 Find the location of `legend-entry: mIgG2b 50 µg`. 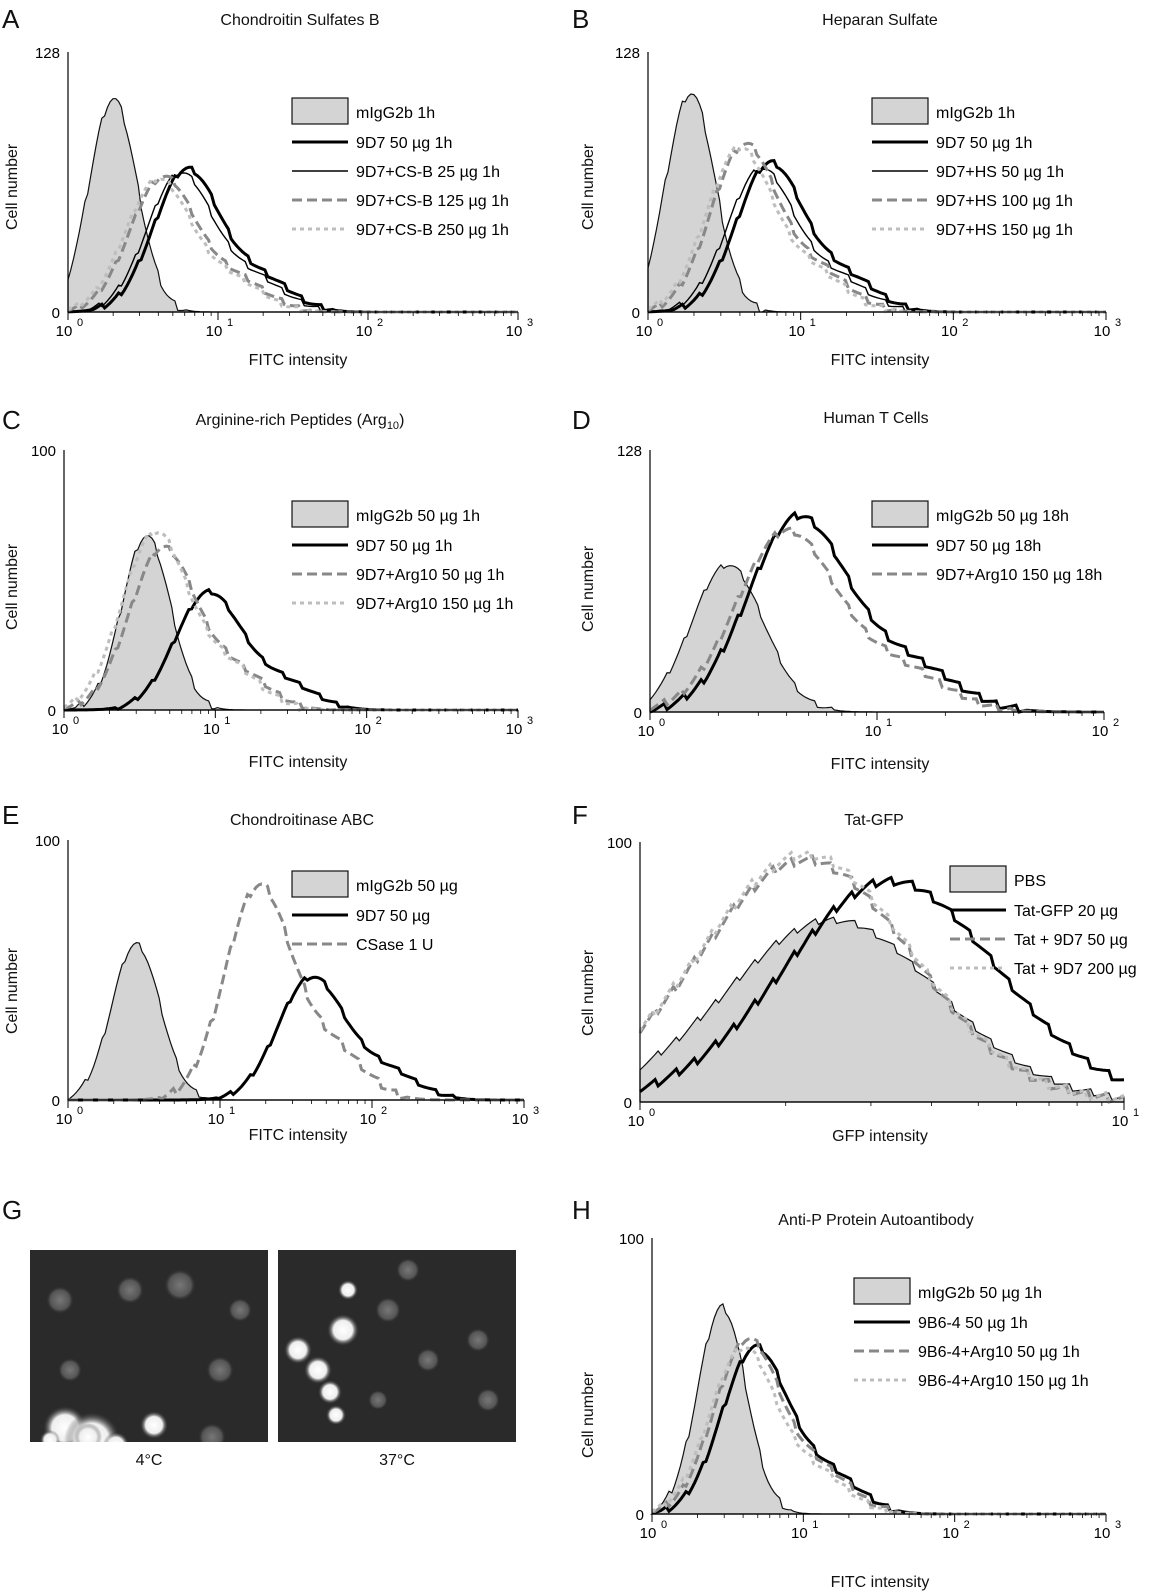

legend-entry: mIgG2b 50 µg is located at coordinates (407, 886).